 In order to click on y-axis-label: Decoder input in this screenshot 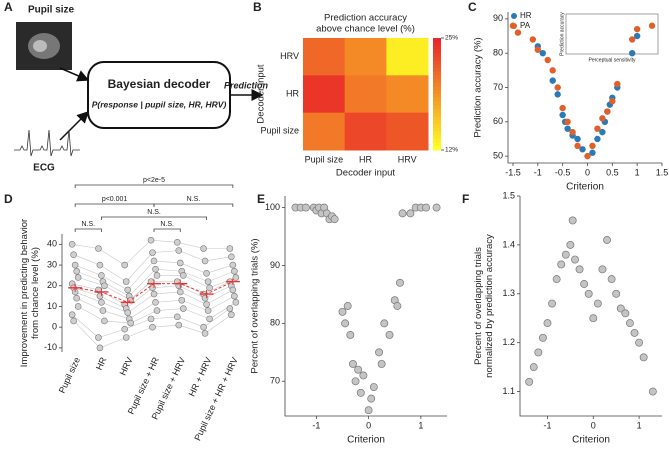, I will do `click(261, 94)`.